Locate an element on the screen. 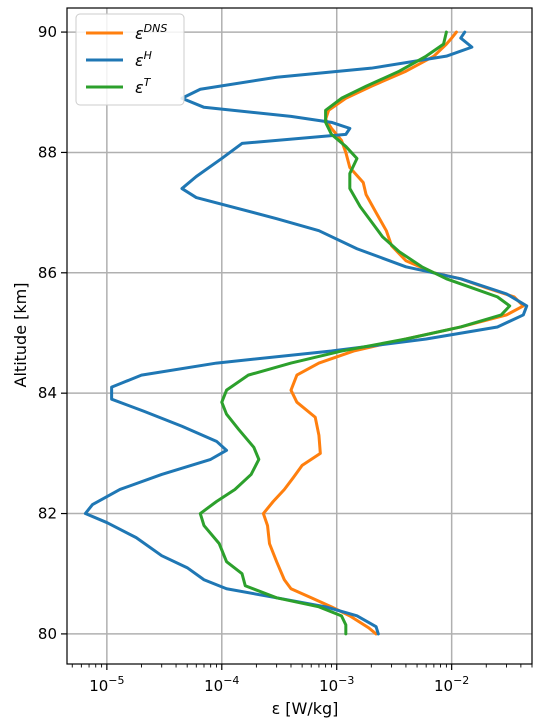 The width and height of the screenshot is (536, 721). x-tick-label-exponent: −5 is located at coordinates (116, 680).